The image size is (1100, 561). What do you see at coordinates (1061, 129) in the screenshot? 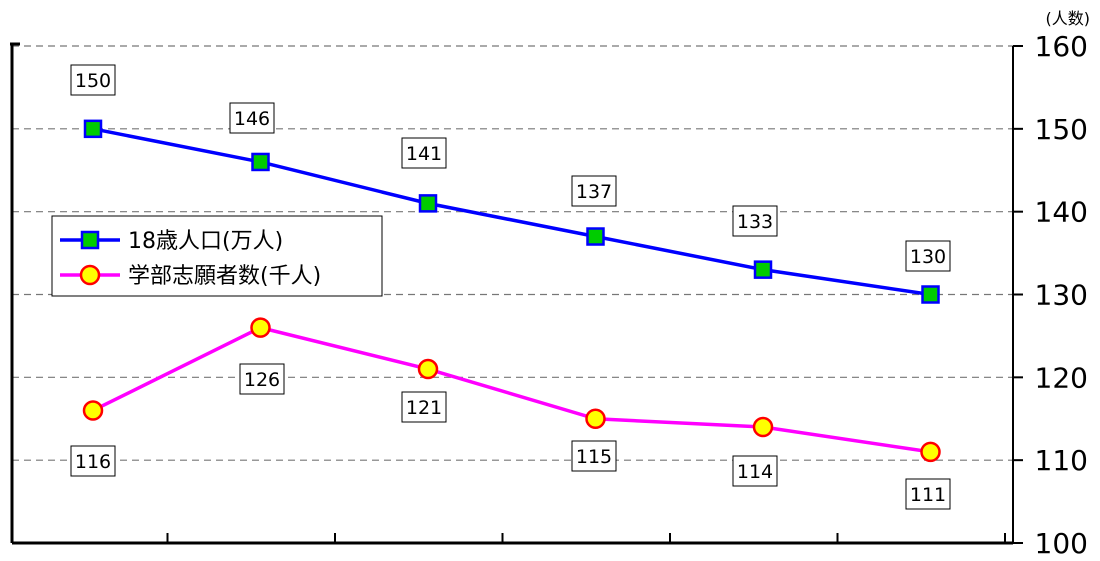
I see `y-tick-label: 150` at bounding box center [1061, 129].